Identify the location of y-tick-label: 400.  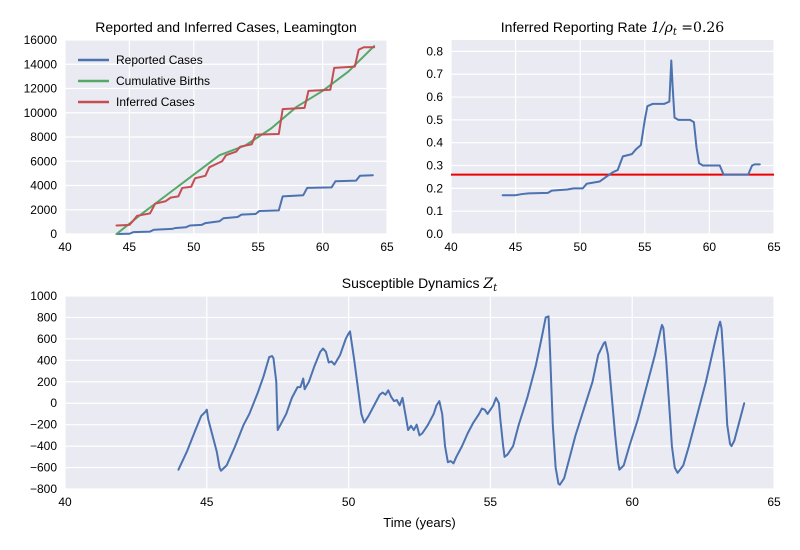
(47, 360).